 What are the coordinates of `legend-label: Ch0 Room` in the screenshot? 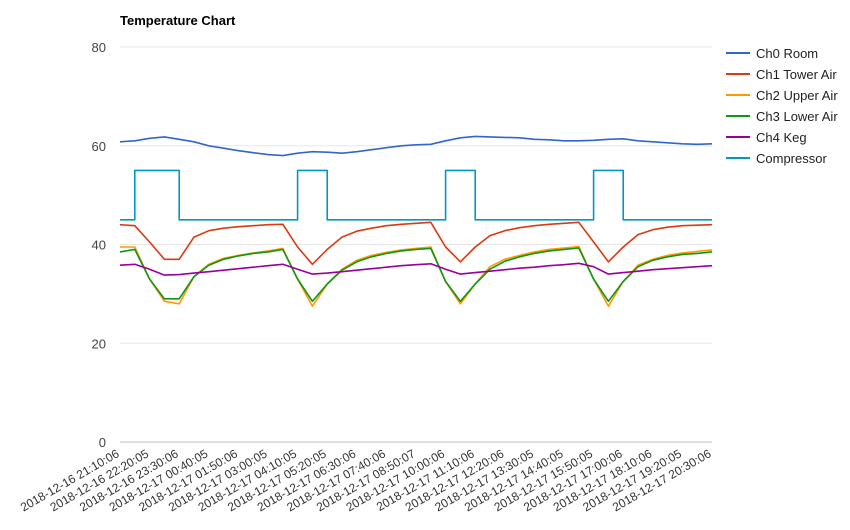 It's located at (787, 53).